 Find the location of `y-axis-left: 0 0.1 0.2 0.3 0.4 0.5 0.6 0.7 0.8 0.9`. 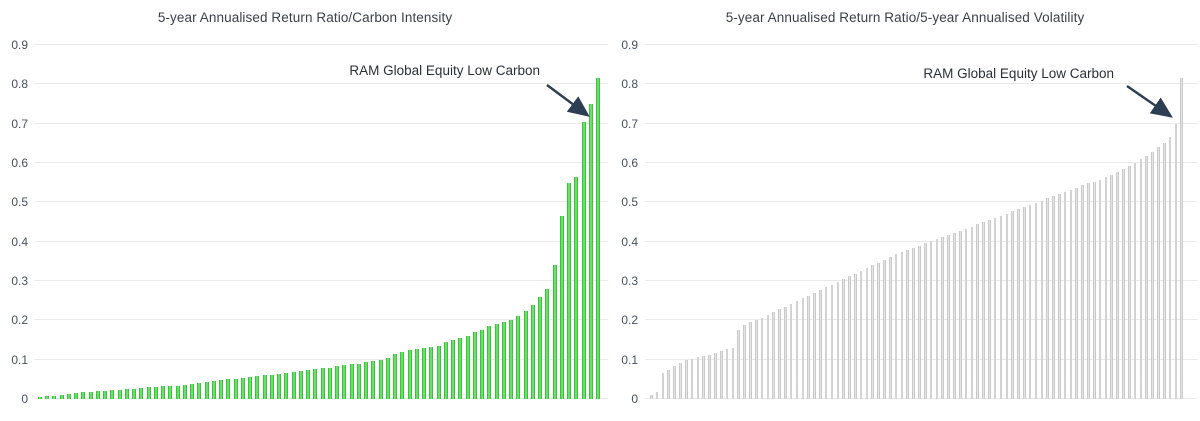

y-axis-left: 0 0.1 0.2 0.3 0.4 0.5 0.6 0.7 0.8 0.9 is located at coordinates (14, 222).